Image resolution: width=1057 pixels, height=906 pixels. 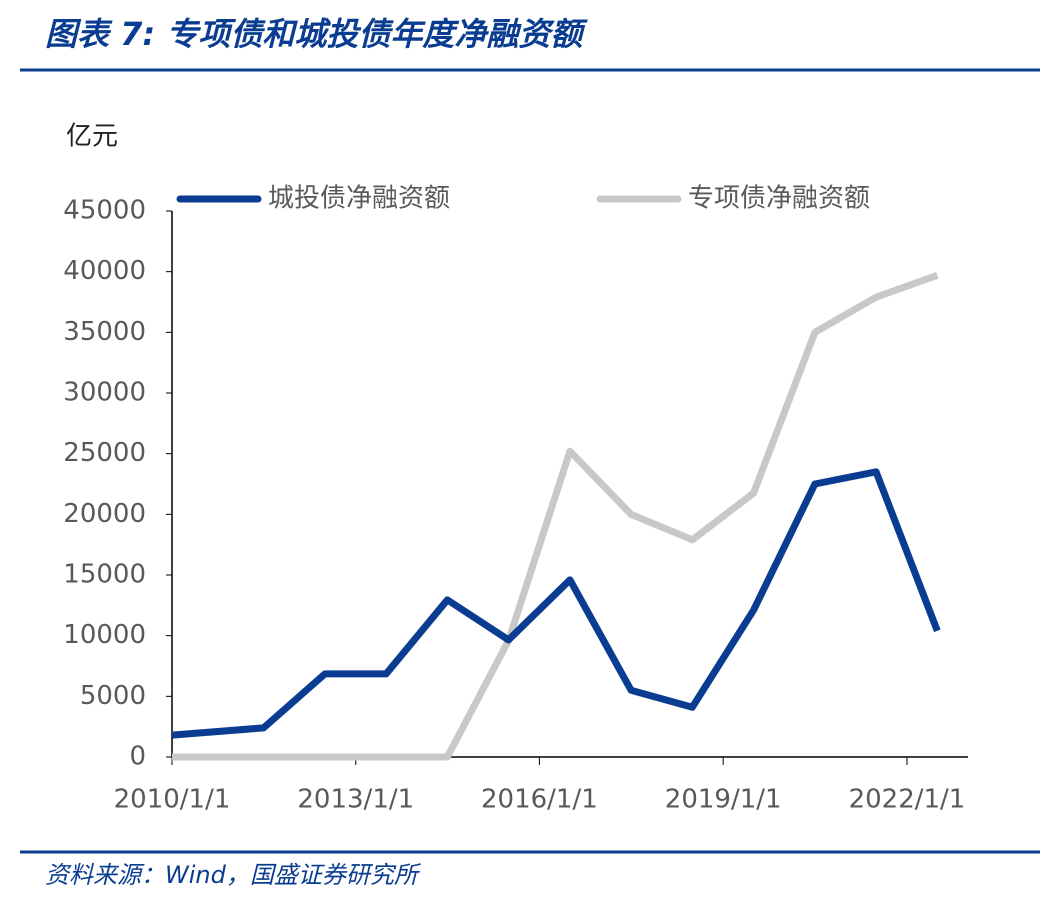 What do you see at coordinates (104, 453) in the screenshot?
I see `y-tick-label: 25000` at bounding box center [104, 453].